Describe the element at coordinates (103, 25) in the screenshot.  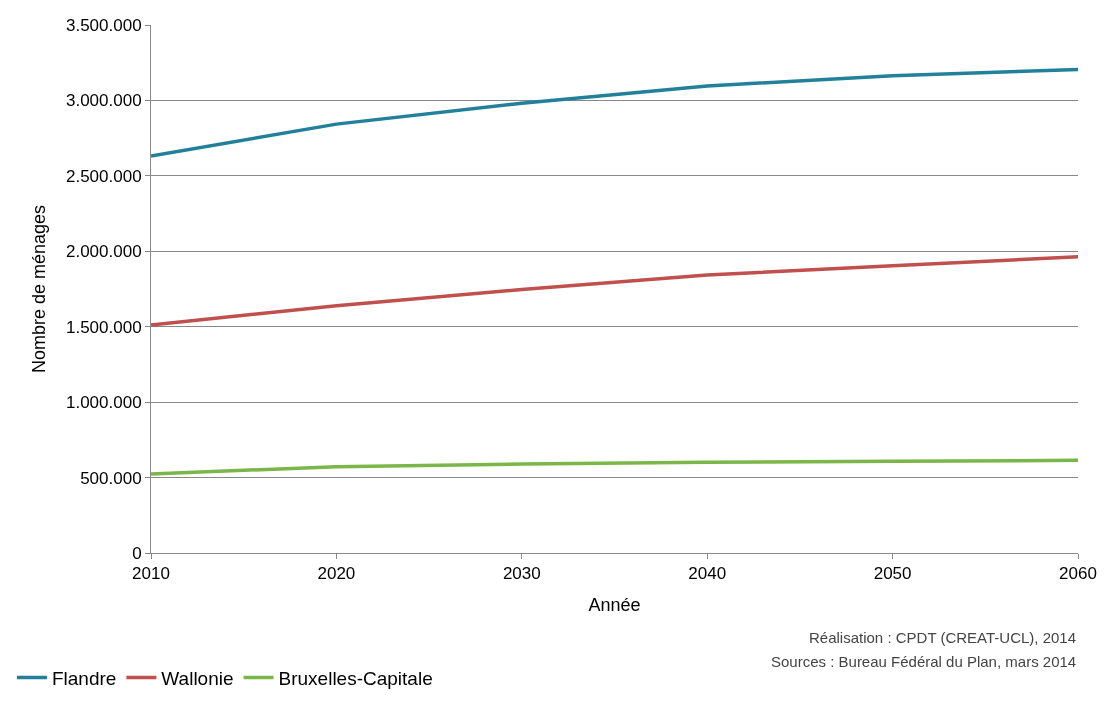
I see `y-tick-label: 3.500.000` at that location.